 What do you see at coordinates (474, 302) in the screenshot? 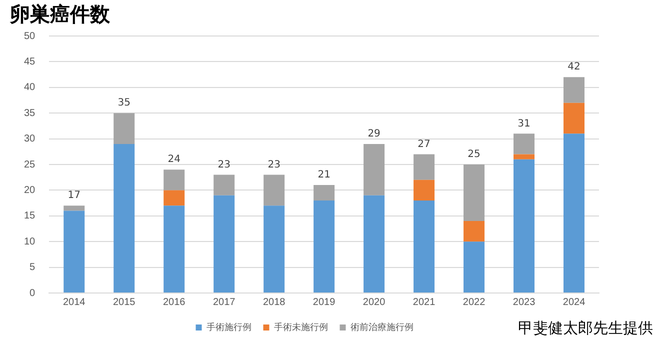
I see `x-tick-label: 2022` at bounding box center [474, 302].